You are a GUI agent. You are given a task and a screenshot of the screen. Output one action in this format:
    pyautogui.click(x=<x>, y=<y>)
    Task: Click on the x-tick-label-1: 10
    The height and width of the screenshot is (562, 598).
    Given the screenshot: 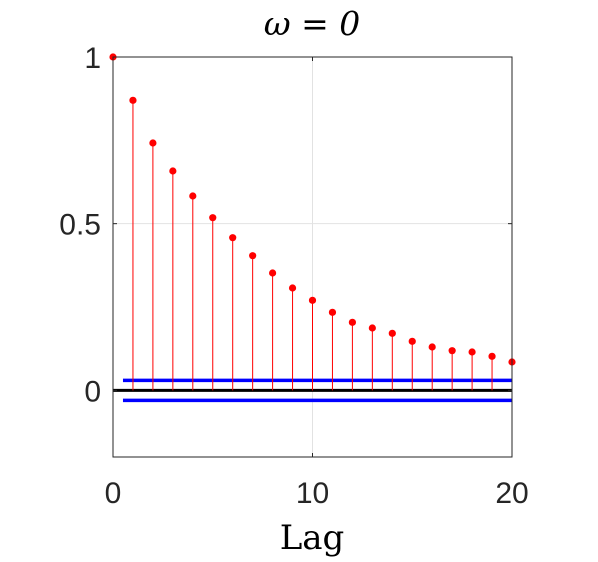 What is the action you would take?
    pyautogui.click(x=312, y=493)
    